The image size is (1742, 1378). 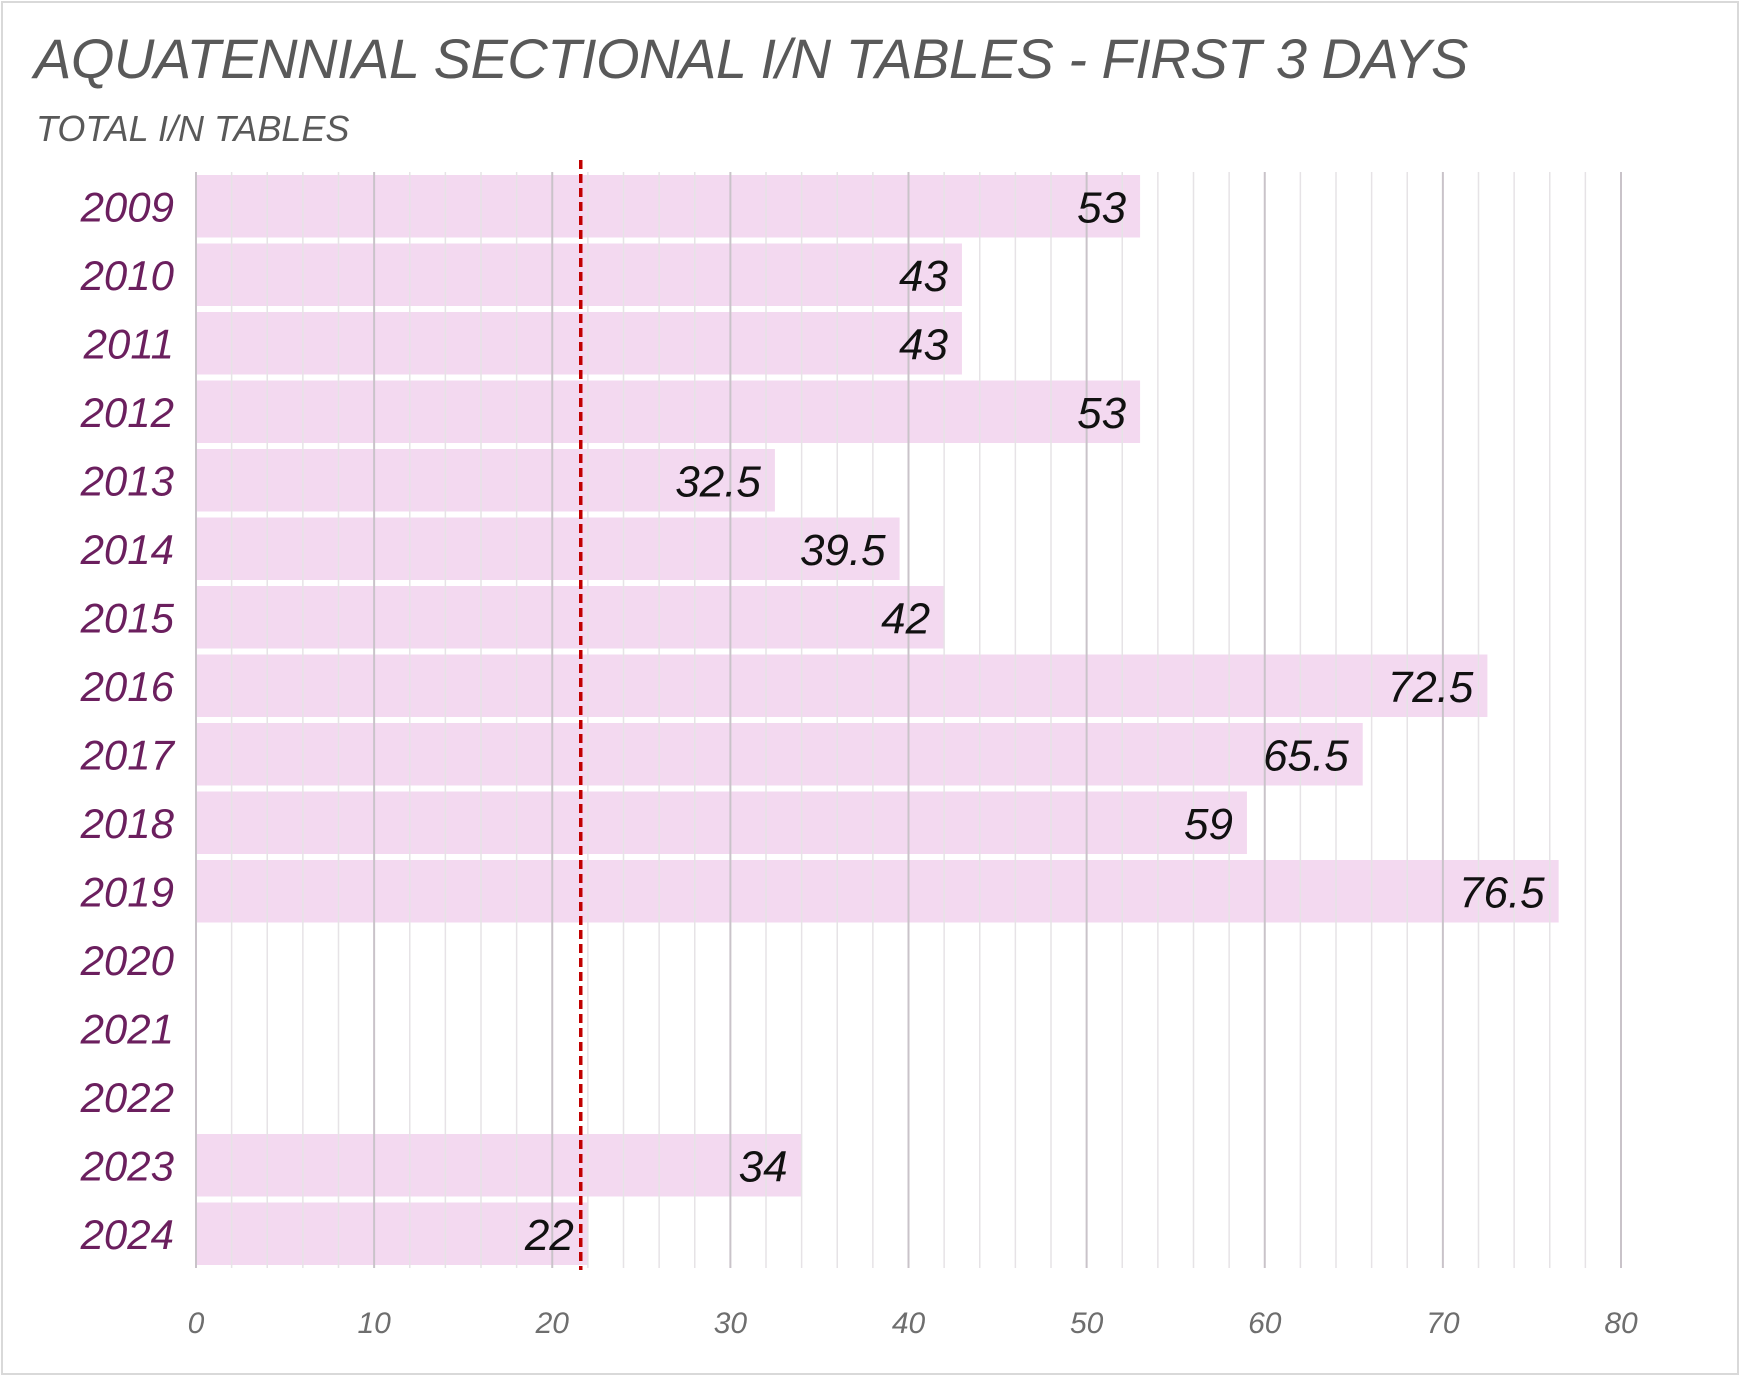 I want to click on bar-2024, so click(x=392, y=1233).